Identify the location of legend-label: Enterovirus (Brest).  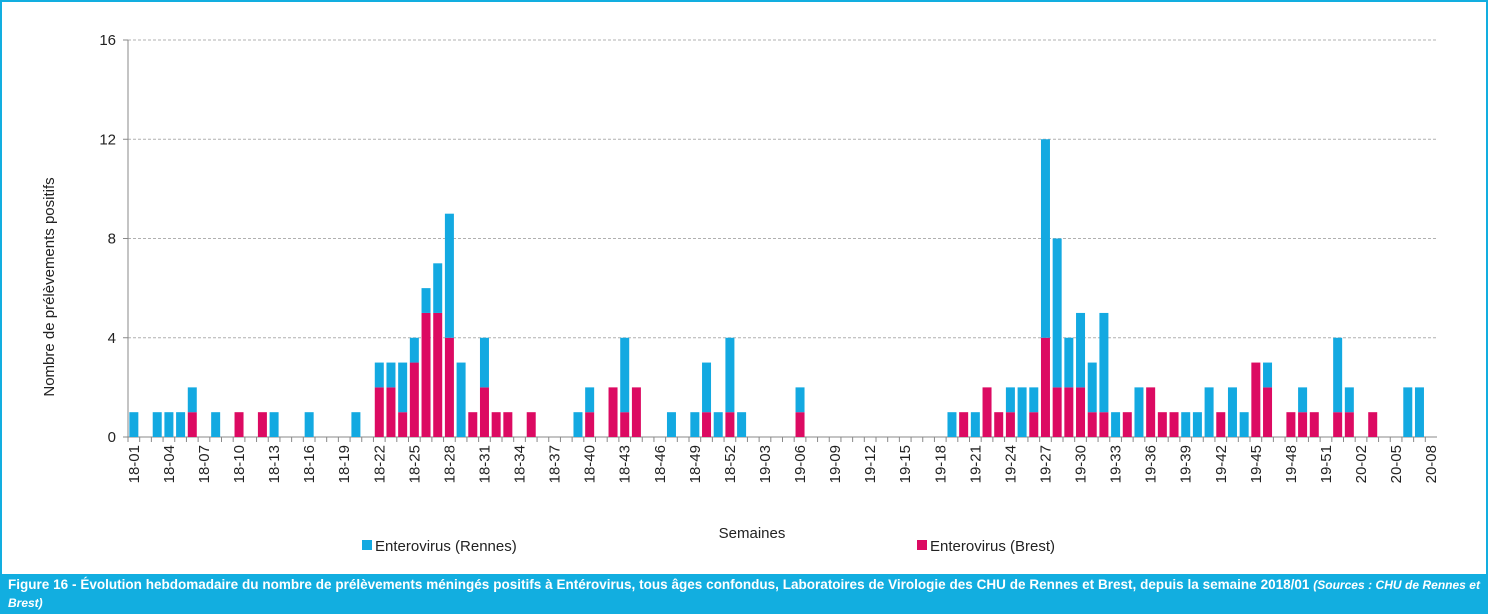
(992, 546).